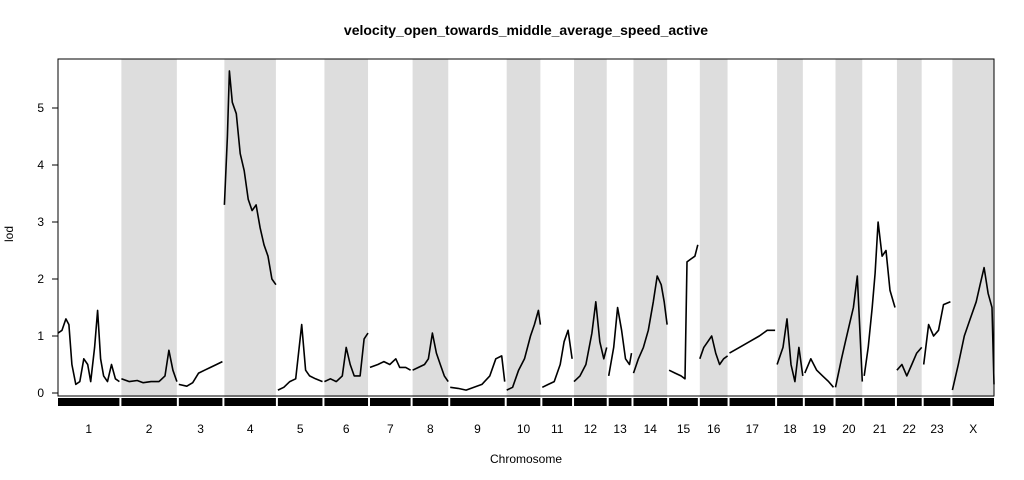 The height and width of the screenshot is (480, 1024). What do you see at coordinates (910, 429) in the screenshot?
I see `x-tick-label-22: 22` at bounding box center [910, 429].